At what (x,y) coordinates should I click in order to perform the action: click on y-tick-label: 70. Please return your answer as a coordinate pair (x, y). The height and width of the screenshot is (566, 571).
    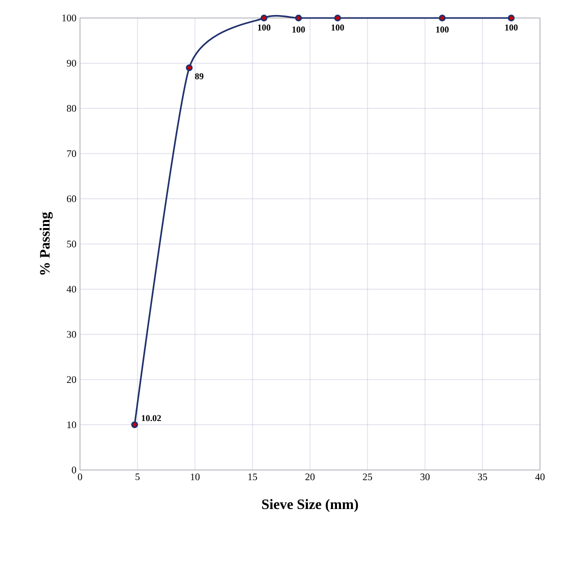
    Looking at the image, I should click on (71, 153).